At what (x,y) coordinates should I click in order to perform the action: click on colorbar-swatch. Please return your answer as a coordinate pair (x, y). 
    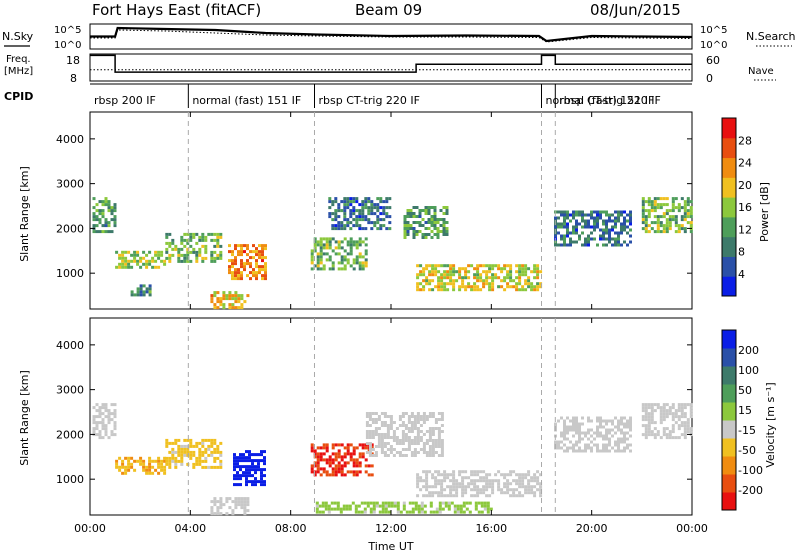
    Looking at the image, I should click on (729, 465).